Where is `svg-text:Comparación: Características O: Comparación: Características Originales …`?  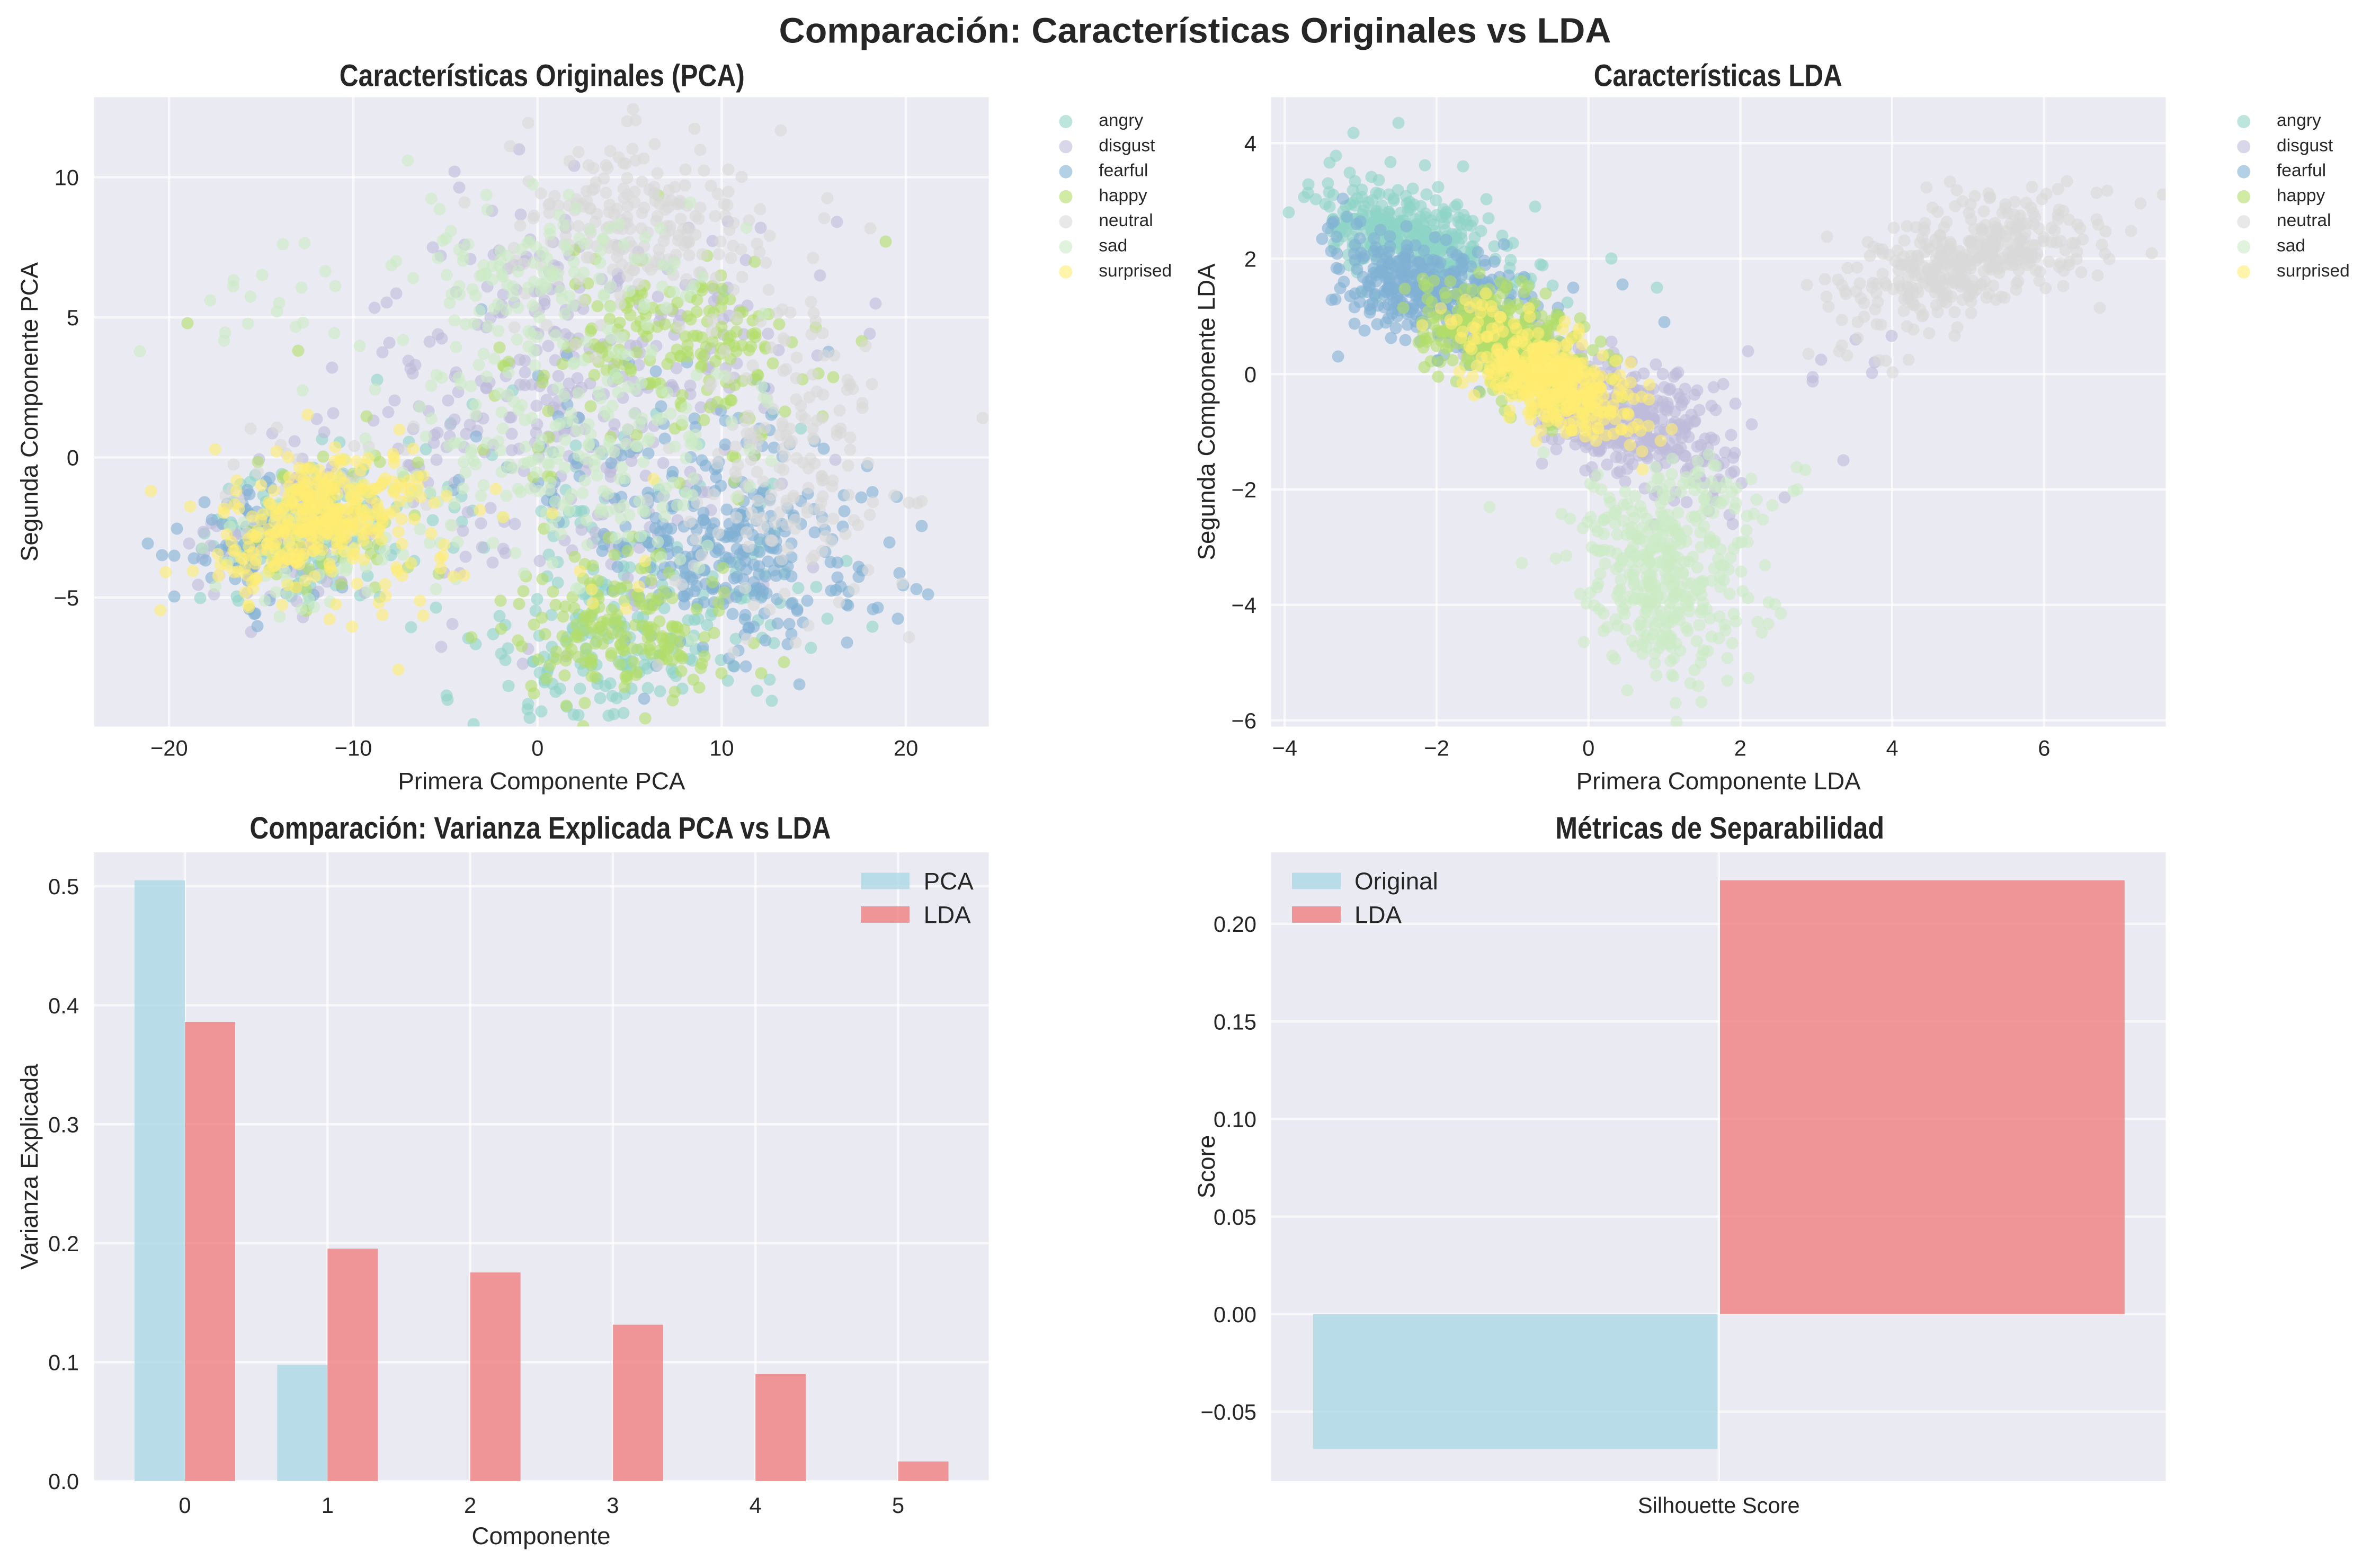 svg-text:Comparación: Características O: Comparación: Características Originales … is located at coordinates (1195, 32).